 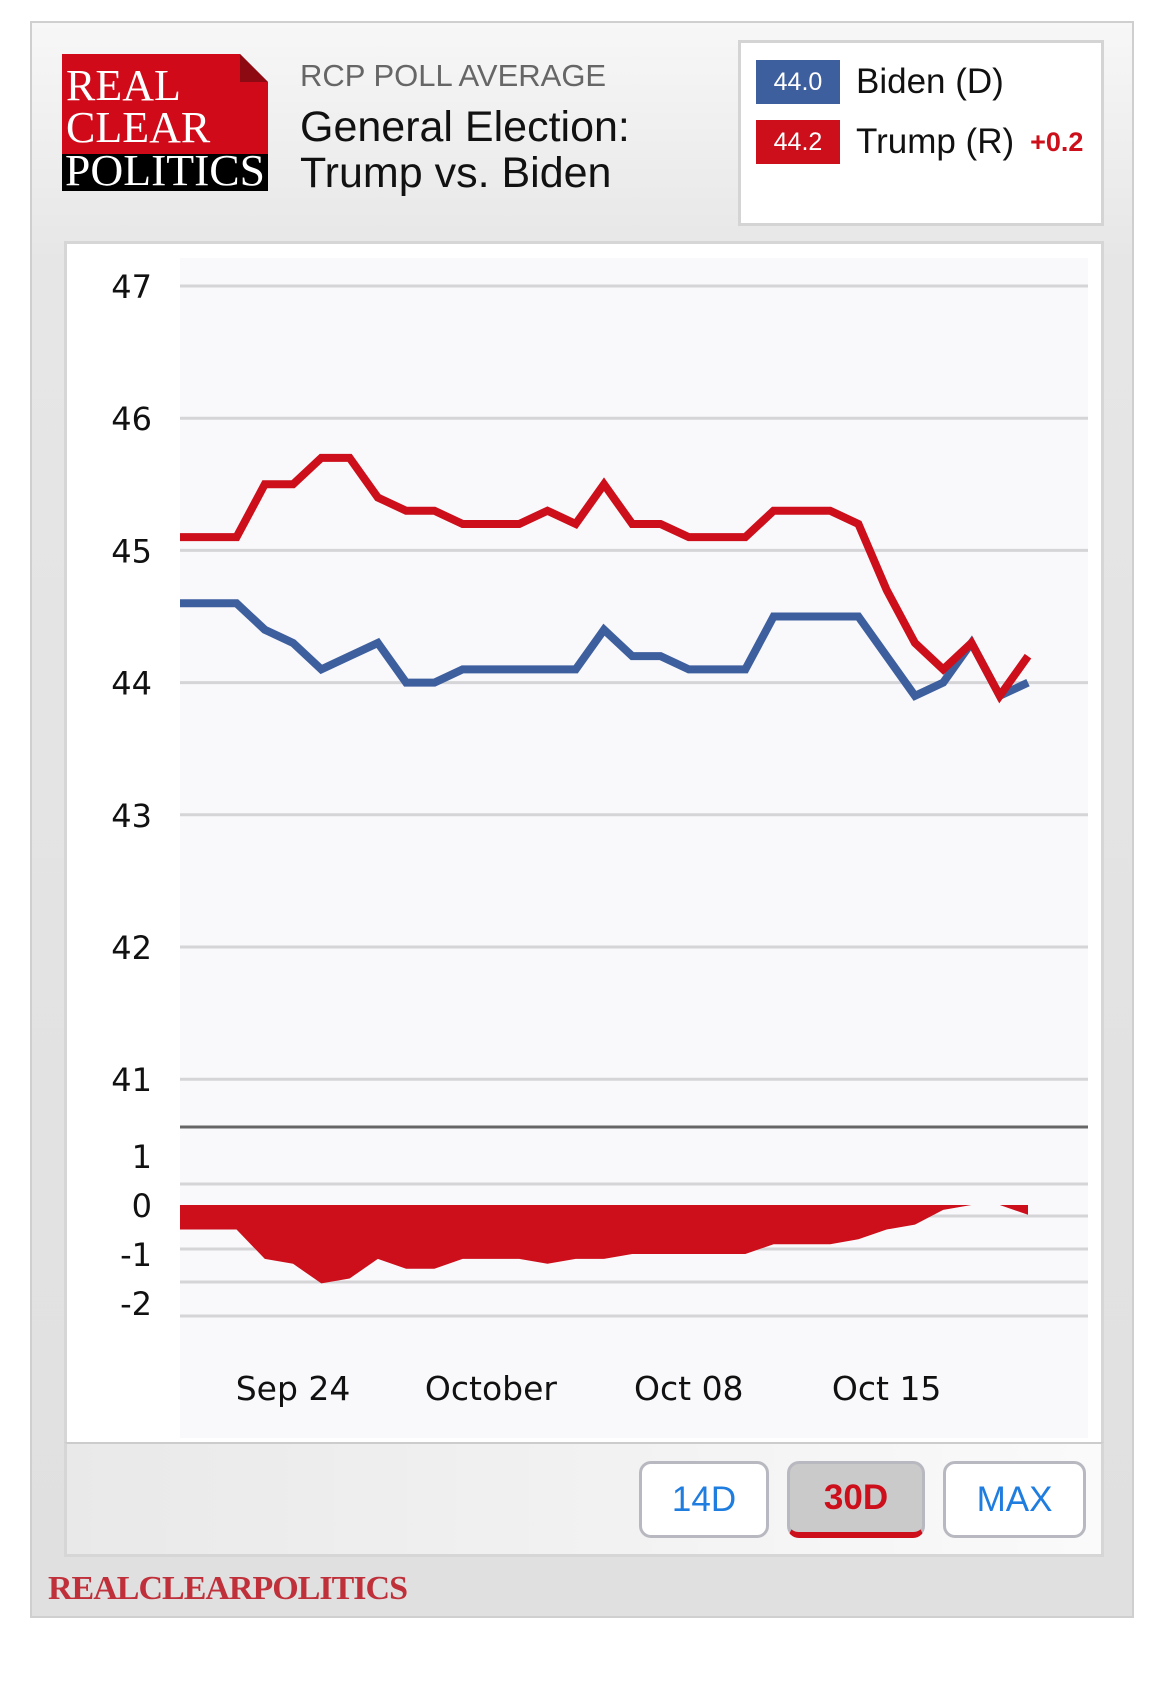 What do you see at coordinates (465, 127) in the screenshot?
I see `title-line-1: General Election:` at bounding box center [465, 127].